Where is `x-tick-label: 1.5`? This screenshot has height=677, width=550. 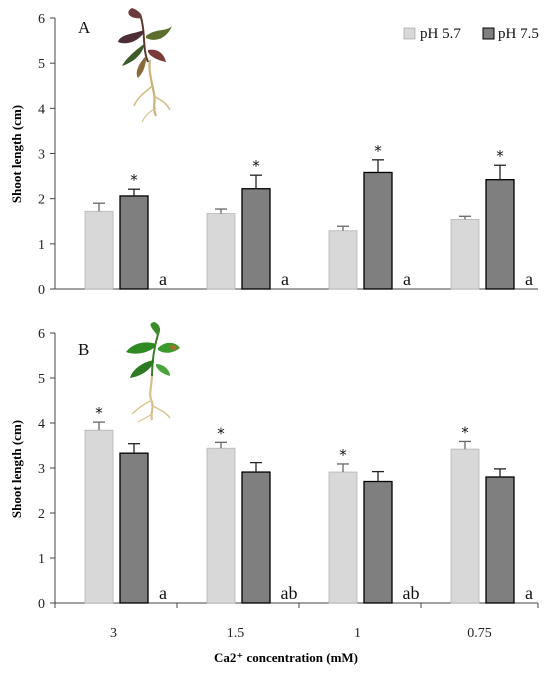
x-tick-label: 1.5 is located at coordinates (236, 633).